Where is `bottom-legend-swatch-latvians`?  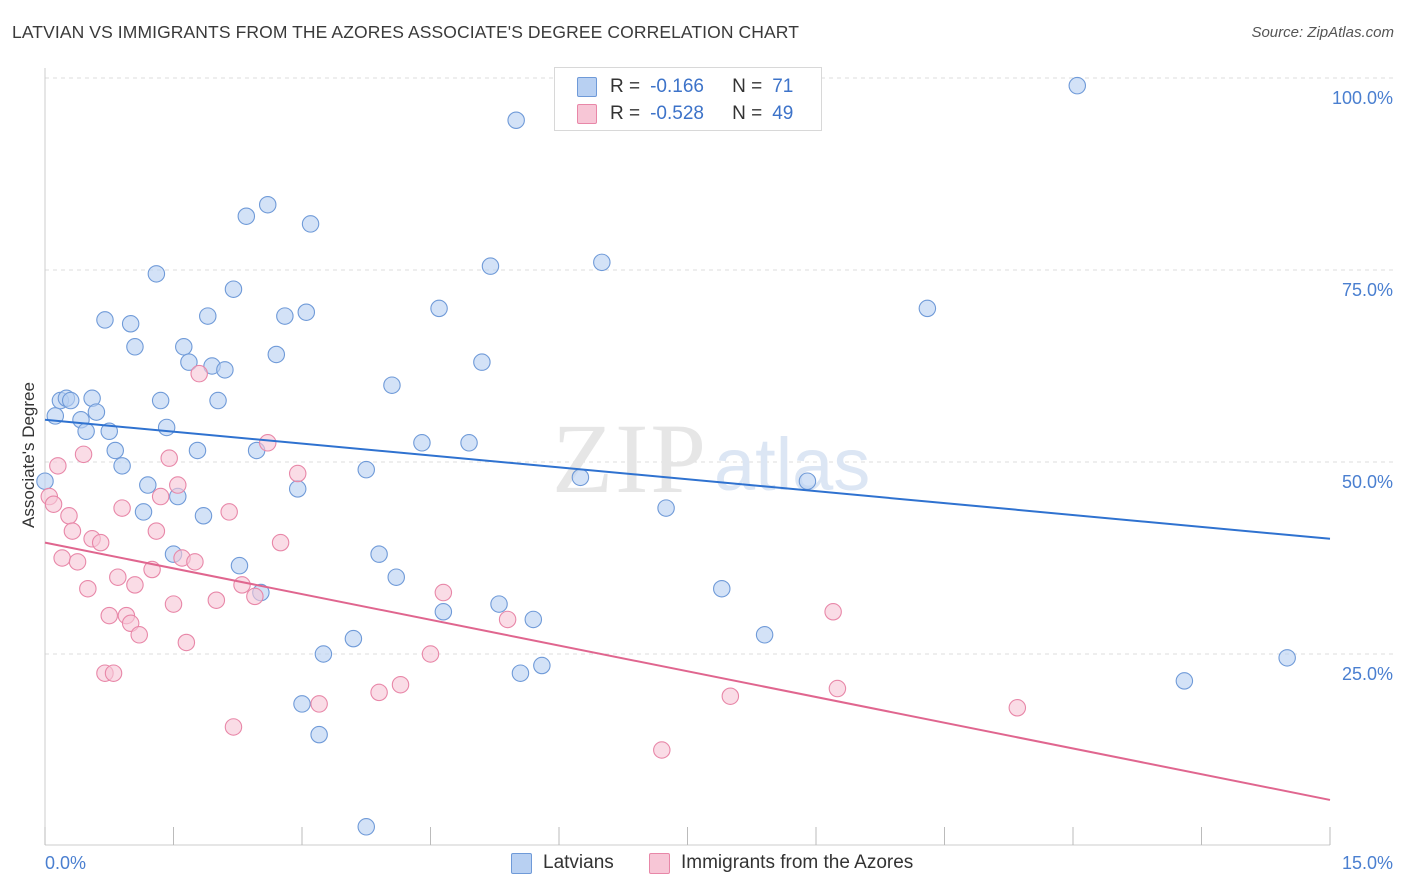
bottom-legend-swatch-latvians is located at coordinates (521, 863).